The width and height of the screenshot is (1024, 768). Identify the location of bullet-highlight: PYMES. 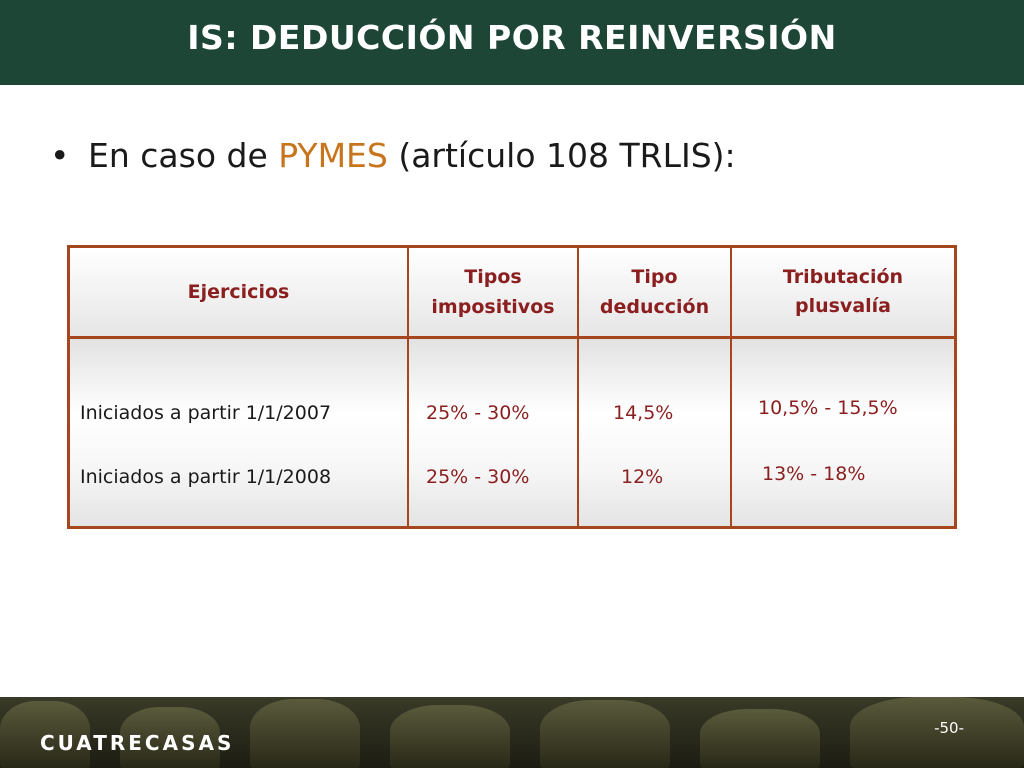
(333, 155).